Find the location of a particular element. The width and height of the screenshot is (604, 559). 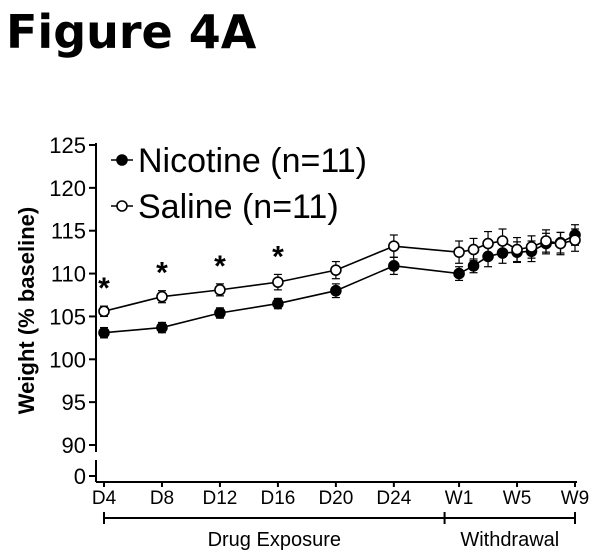

y-tick-label: 115 is located at coordinates (68, 231).